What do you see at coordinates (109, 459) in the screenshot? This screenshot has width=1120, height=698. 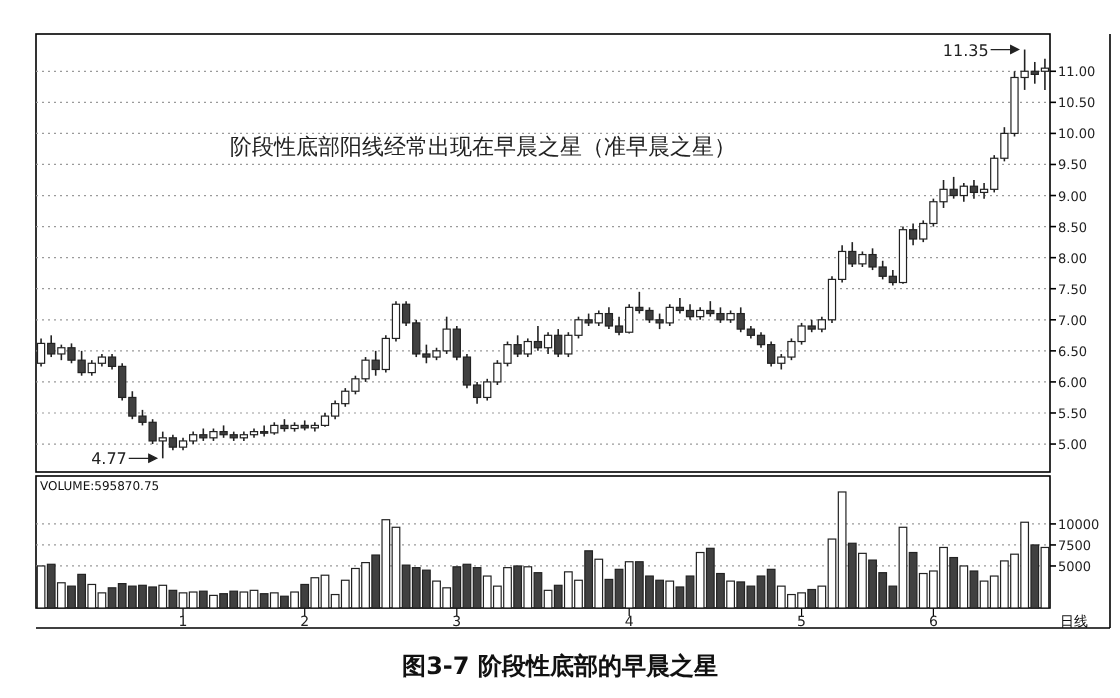 I see `annotation: 4.77` at bounding box center [109, 459].